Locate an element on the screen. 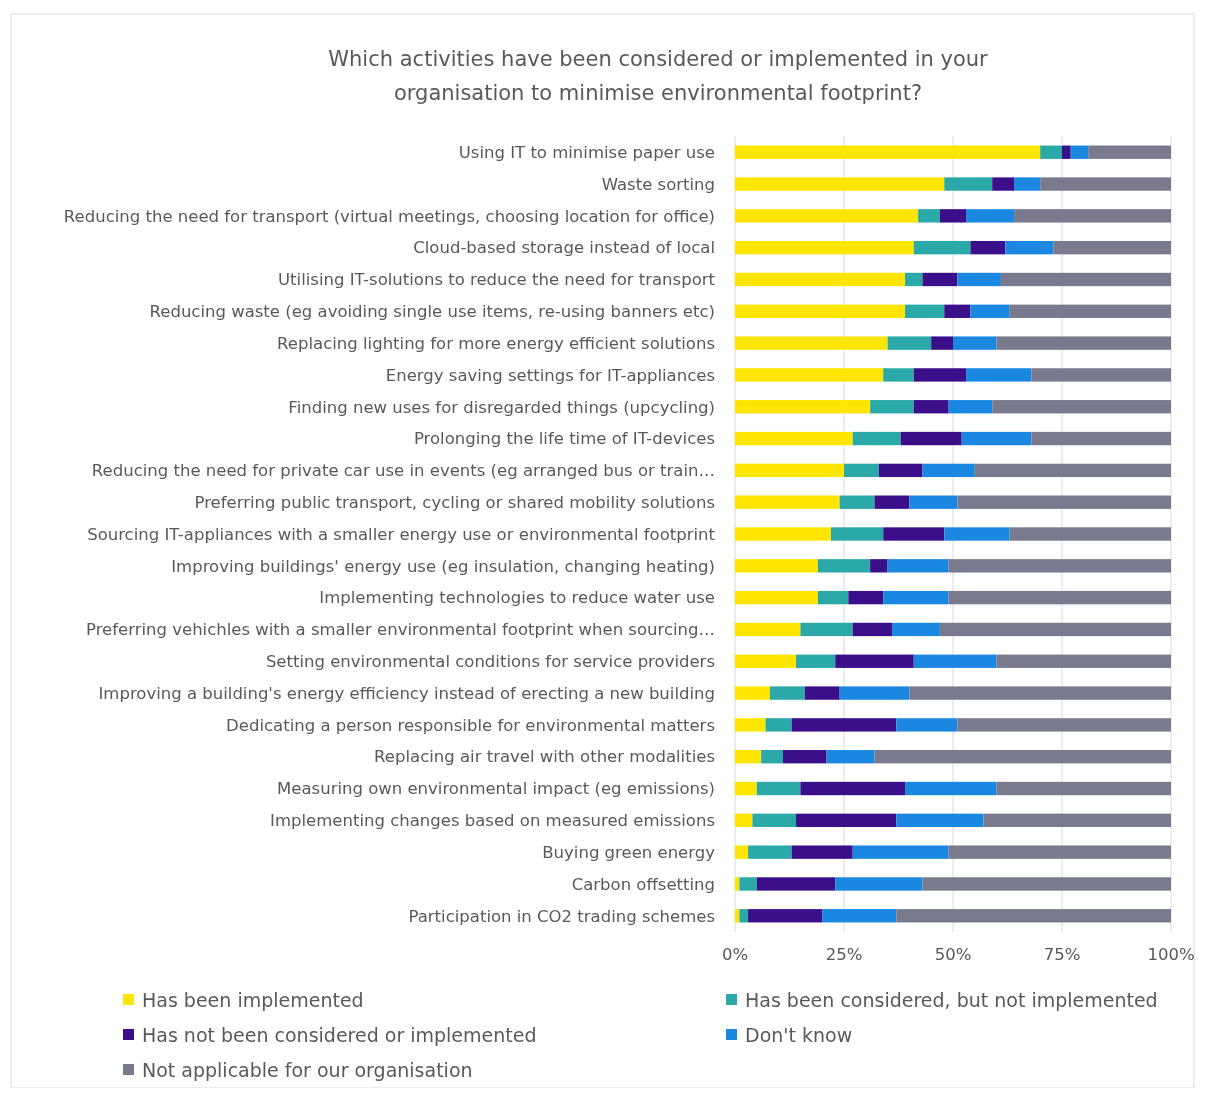 The width and height of the screenshot is (1205, 1093). x-tick-label: 100% is located at coordinates (1171, 954).